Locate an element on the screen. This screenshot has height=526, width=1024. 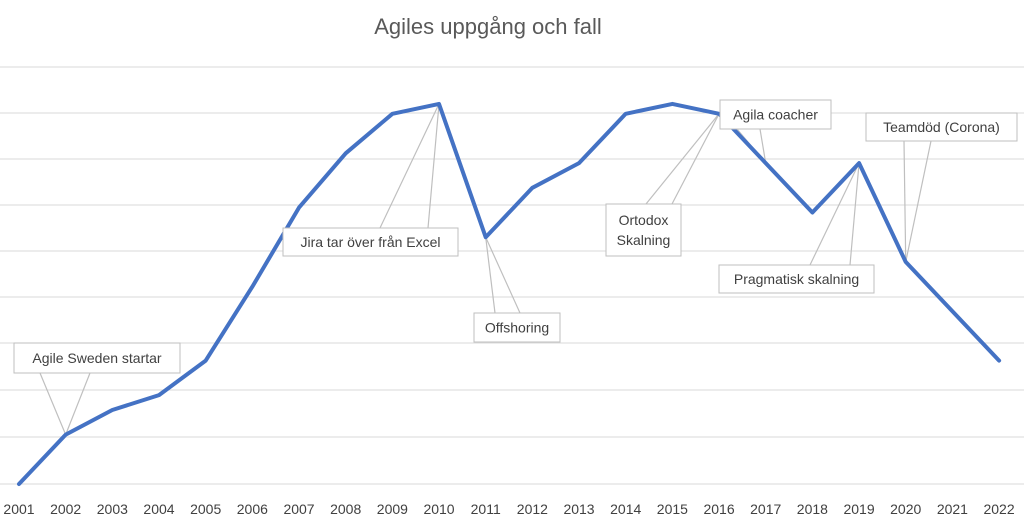
x-tick-label: 2009 is located at coordinates (392, 509).